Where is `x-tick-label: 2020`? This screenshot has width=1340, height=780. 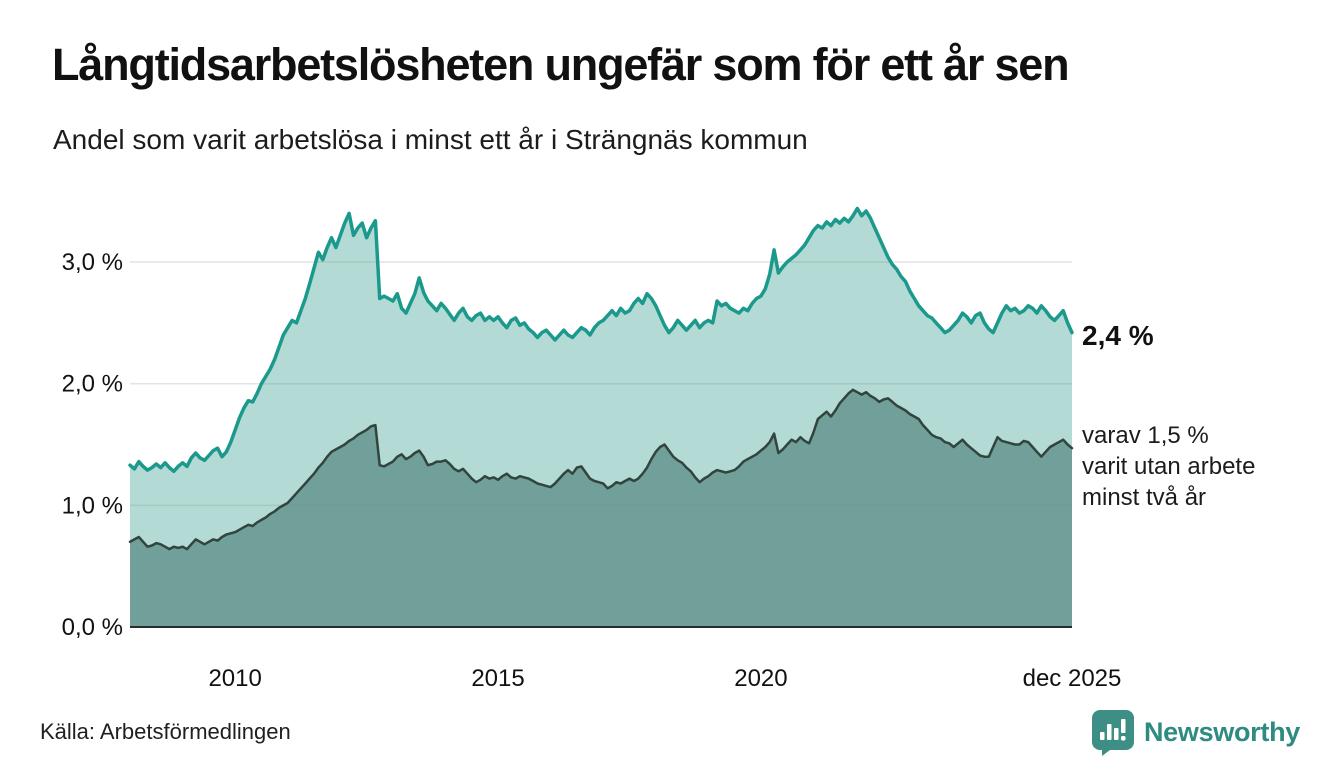
x-tick-label: 2020 is located at coordinates (760, 678).